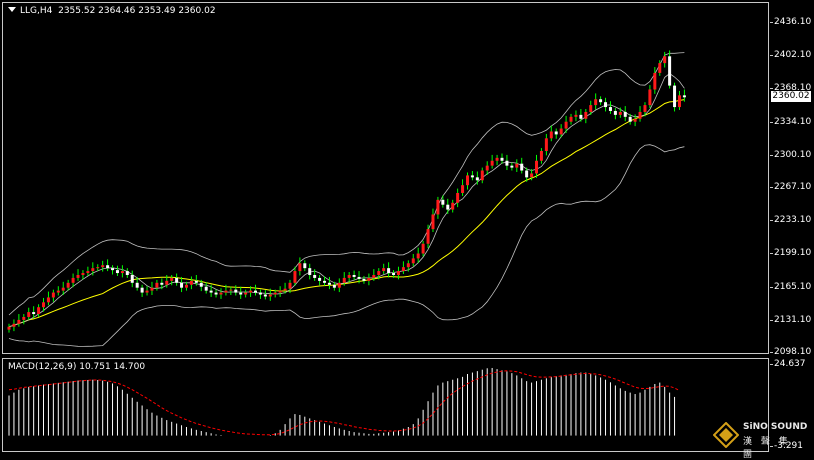  I want to click on chart-header: LLG,H4 2355.52 2364.46 2353.49 2360.02, so click(112, 11).